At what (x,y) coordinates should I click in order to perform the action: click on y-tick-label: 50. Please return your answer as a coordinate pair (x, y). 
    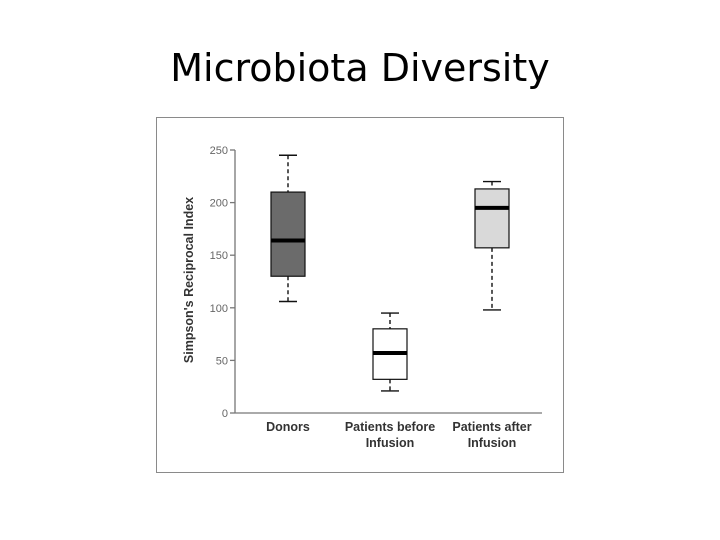
    Looking at the image, I should click on (222, 361).